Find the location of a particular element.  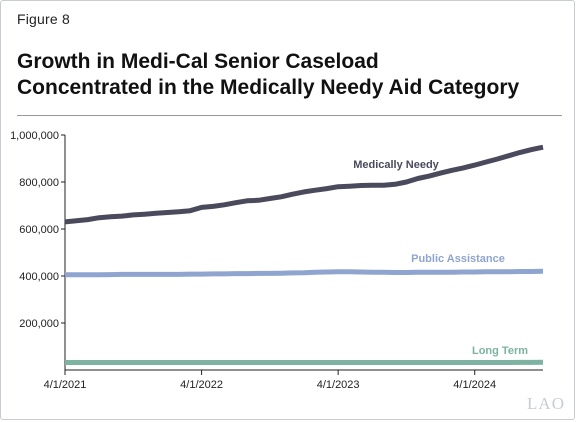

x-tick-label: 4/1/2021 is located at coordinates (65, 385).